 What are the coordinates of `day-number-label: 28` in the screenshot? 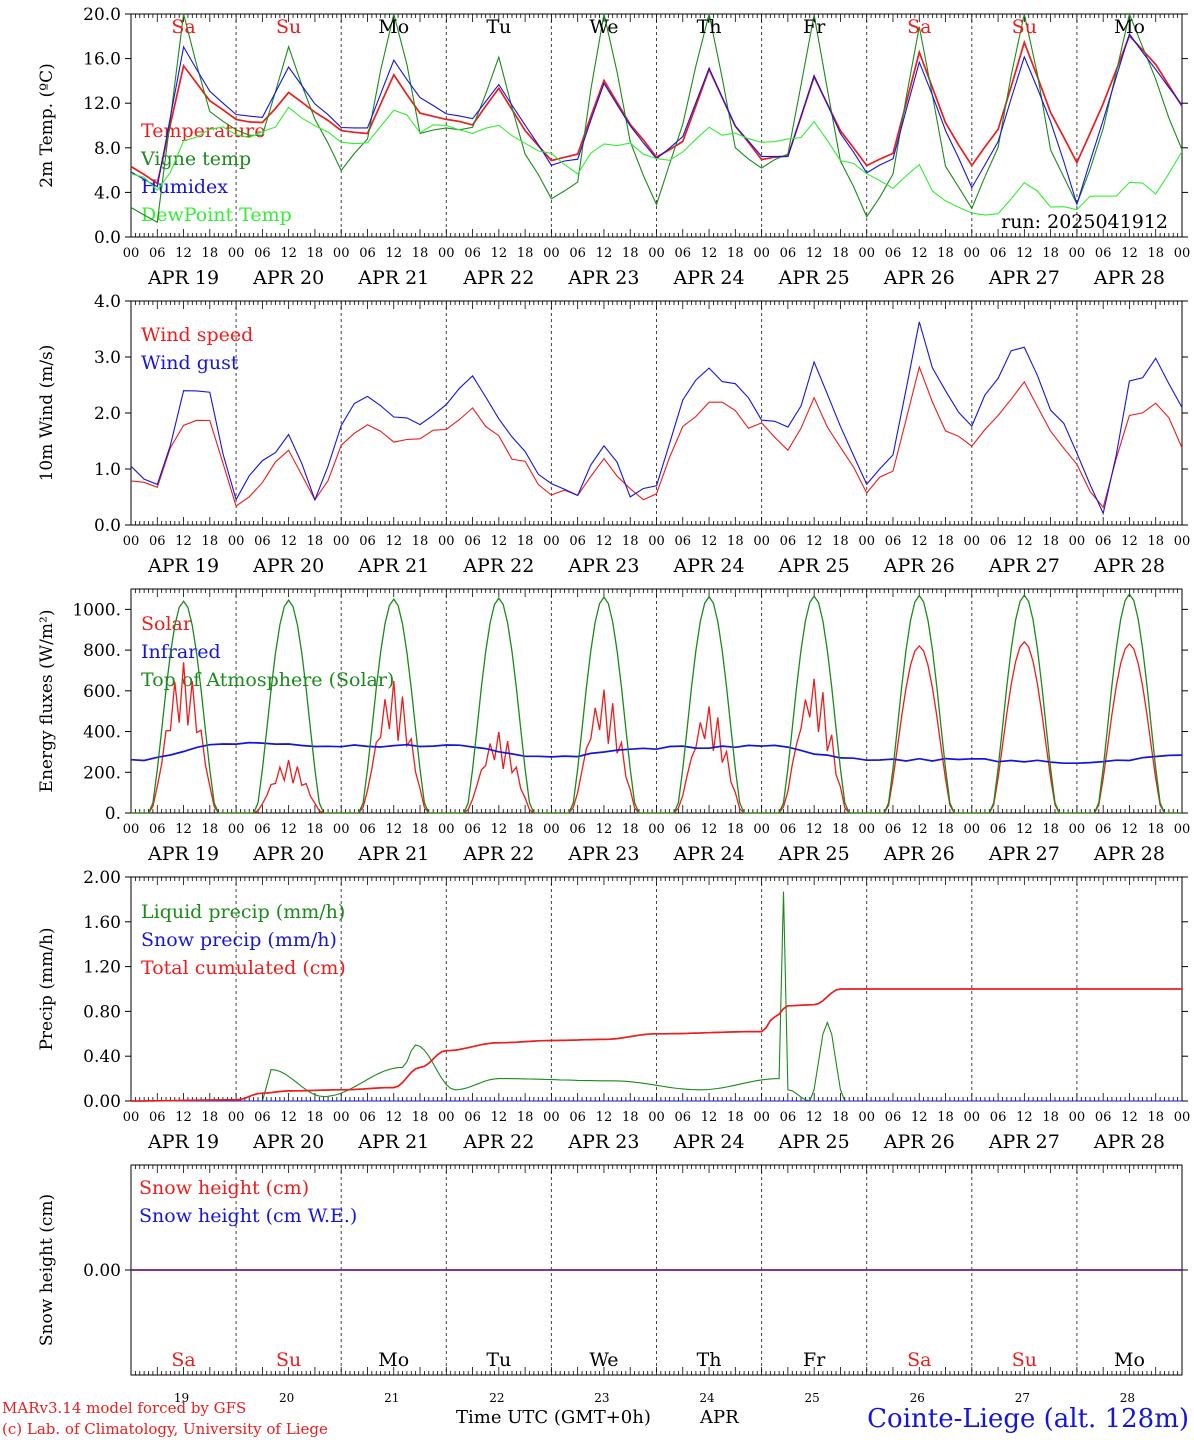 It's located at (1127, 1398).